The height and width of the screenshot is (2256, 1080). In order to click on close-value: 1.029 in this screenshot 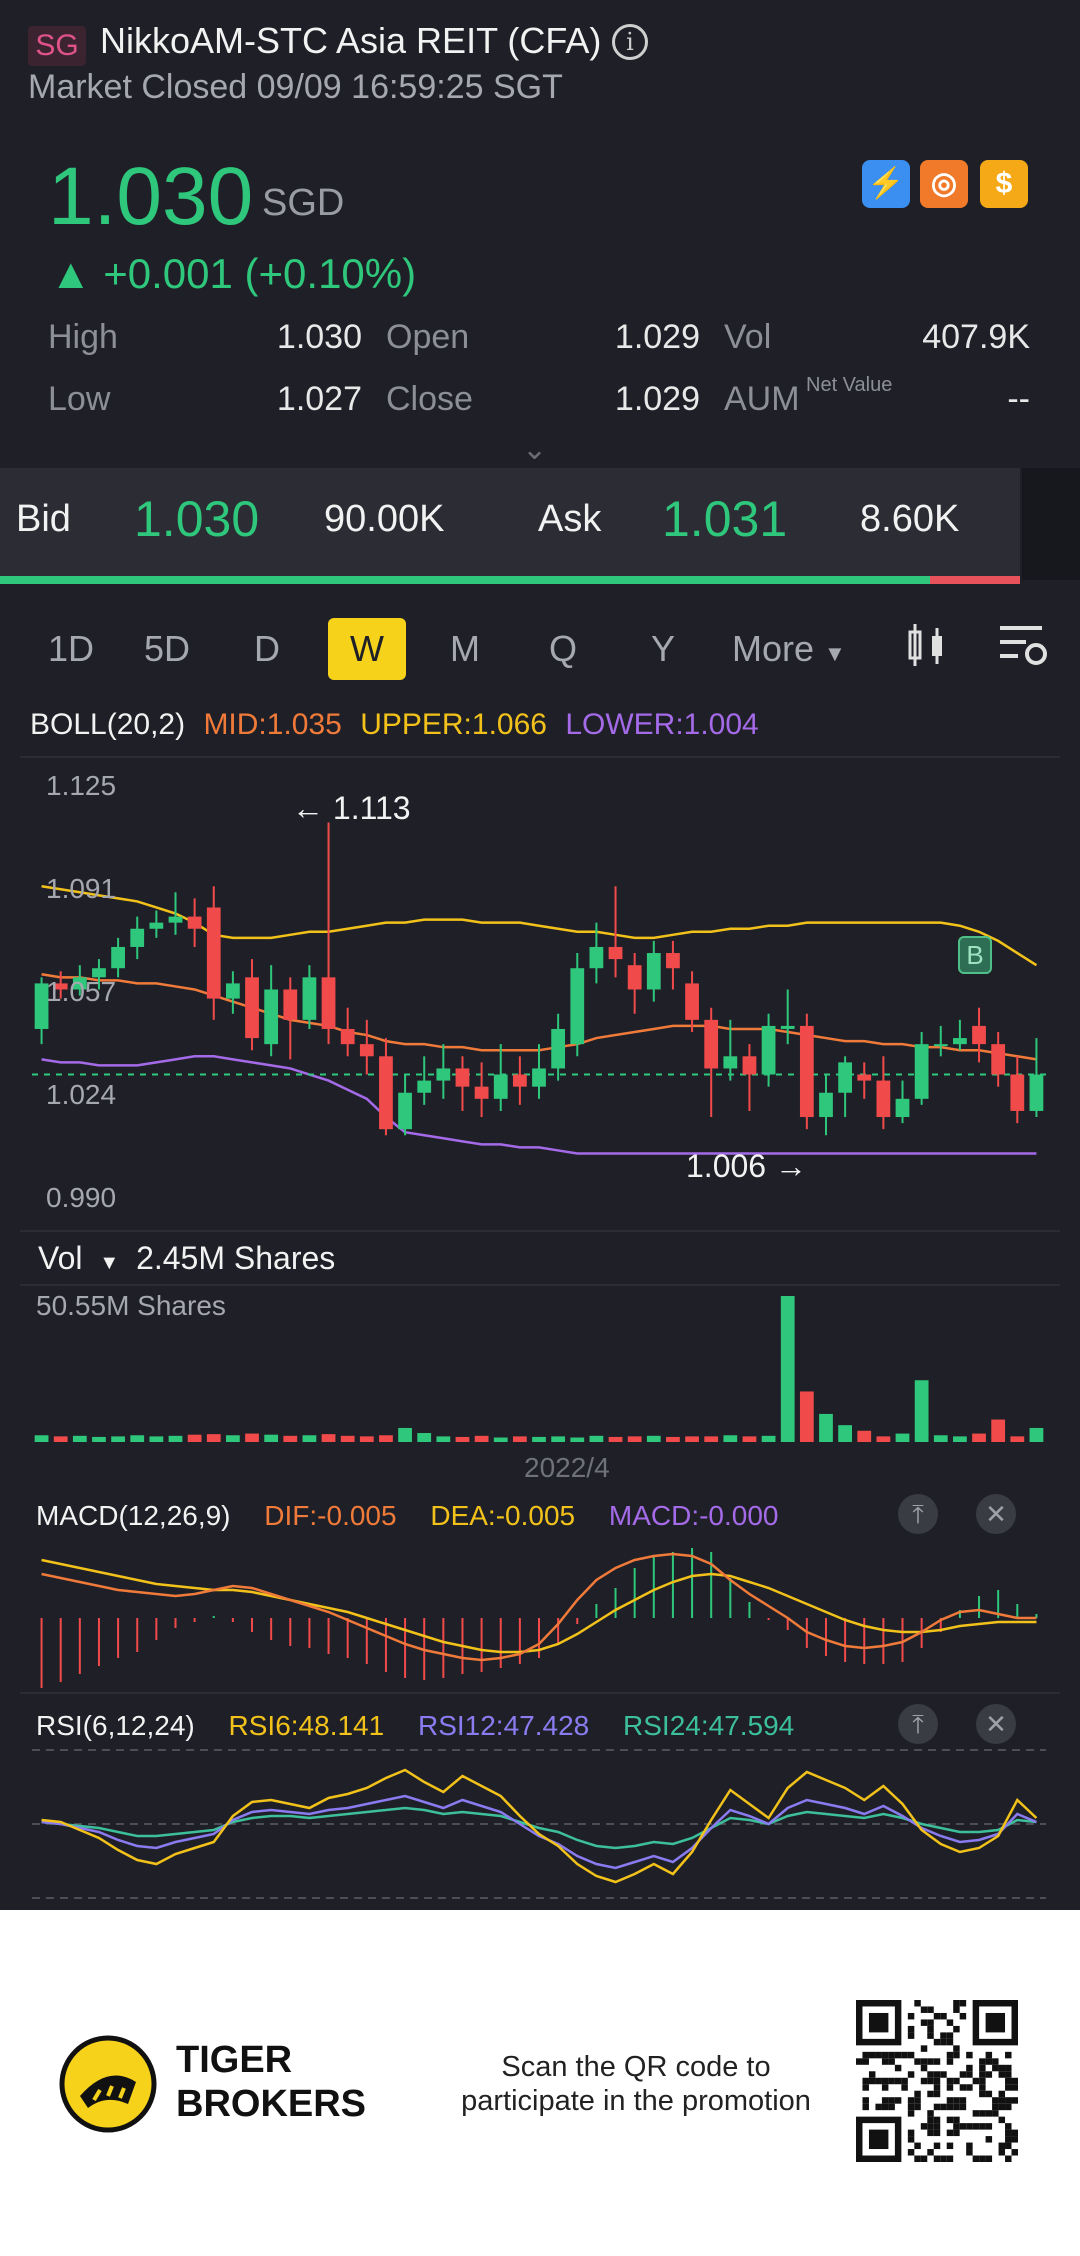, I will do `click(657, 399)`.